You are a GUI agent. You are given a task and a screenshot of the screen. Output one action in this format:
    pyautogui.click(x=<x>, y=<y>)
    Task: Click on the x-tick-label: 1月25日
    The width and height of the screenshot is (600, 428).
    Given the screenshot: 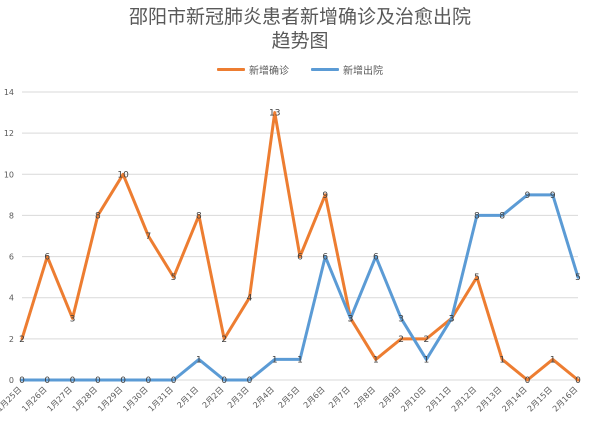 What is the action you would take?
    pyautogui.click(x=11, y=399)
    